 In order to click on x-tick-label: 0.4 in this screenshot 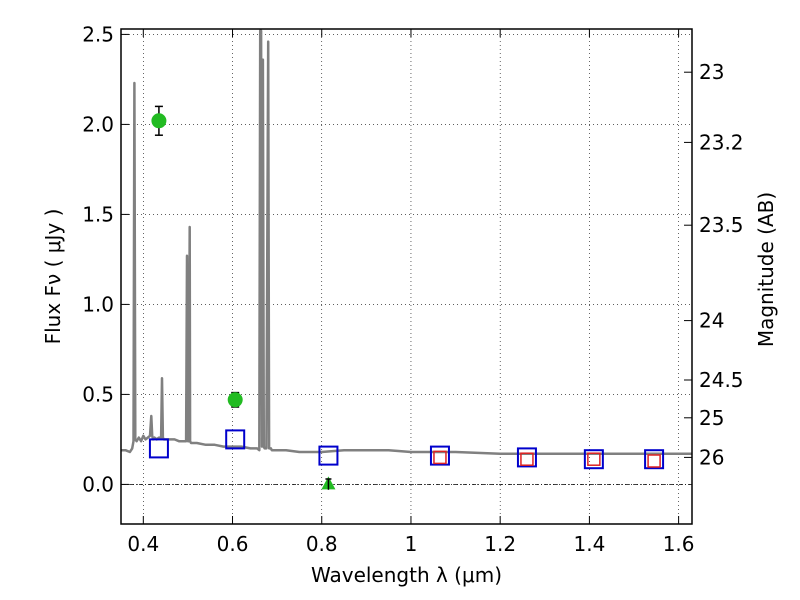, I will do `click(143, 544)`.